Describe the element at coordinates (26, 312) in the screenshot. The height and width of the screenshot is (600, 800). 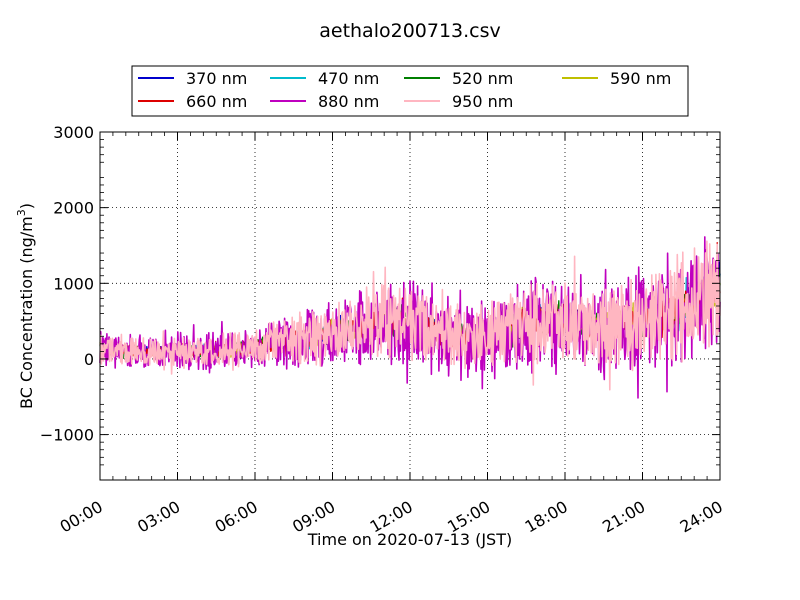
I see `y-axis-label-main: BC Concentration (ng/m` at that location.